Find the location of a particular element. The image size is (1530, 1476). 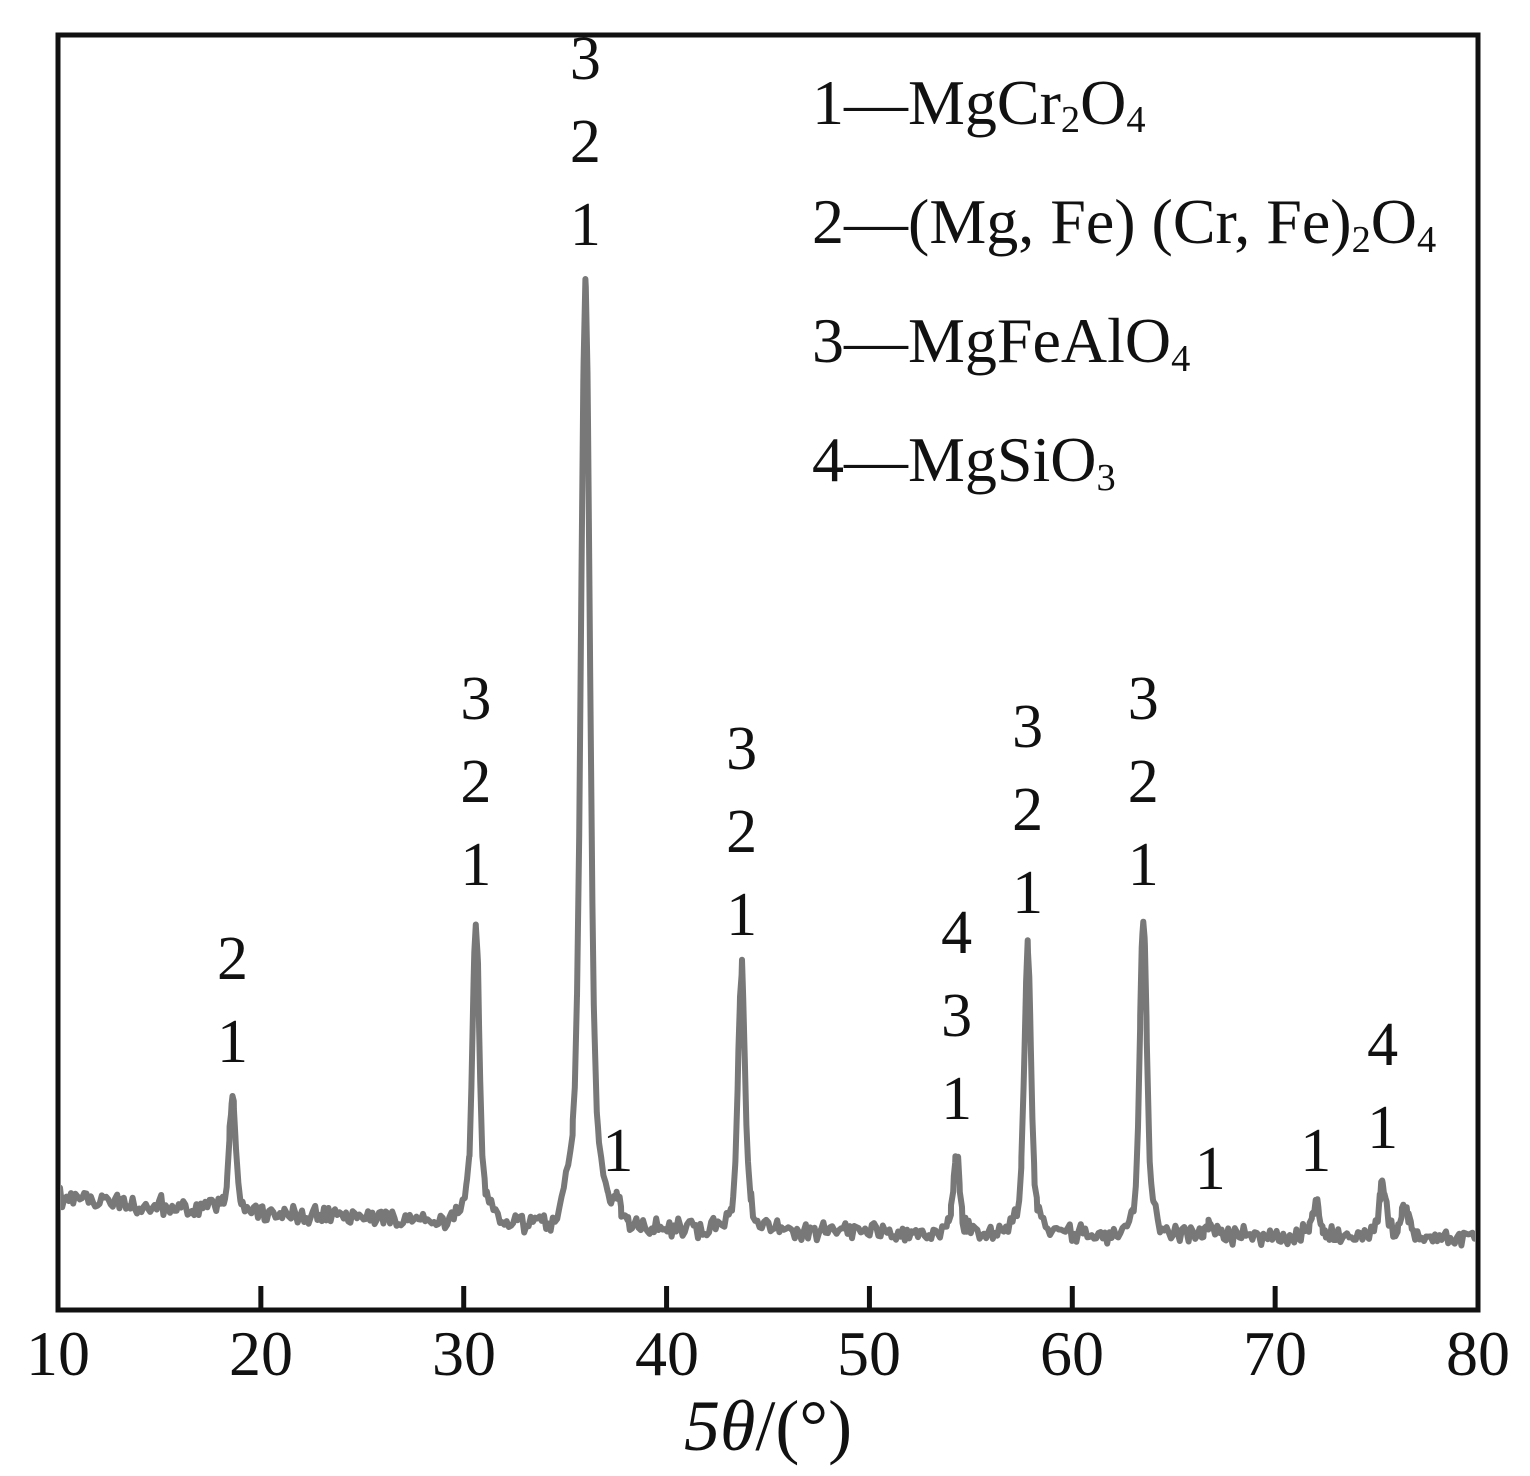

x-tick-label: 10 is located at coordinates (58, 1353).